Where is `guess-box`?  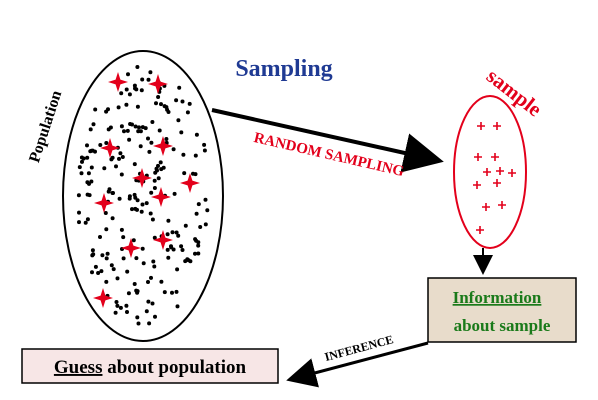
guess-box is located at coordinates (150, 366).